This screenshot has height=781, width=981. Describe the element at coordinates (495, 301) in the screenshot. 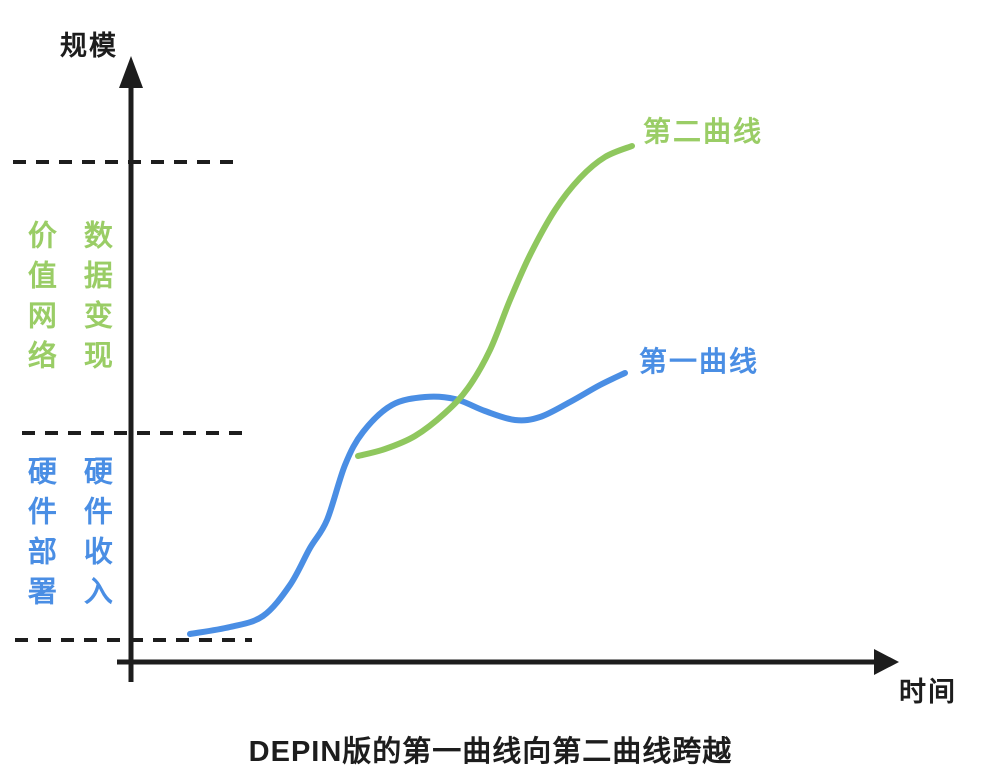

I see `second-curve-line` at that location.